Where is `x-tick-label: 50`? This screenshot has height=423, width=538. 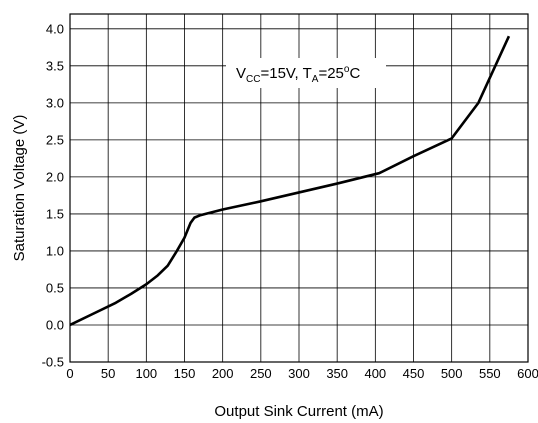
x-tick-label: 50 is located at coordinates (108, 373).